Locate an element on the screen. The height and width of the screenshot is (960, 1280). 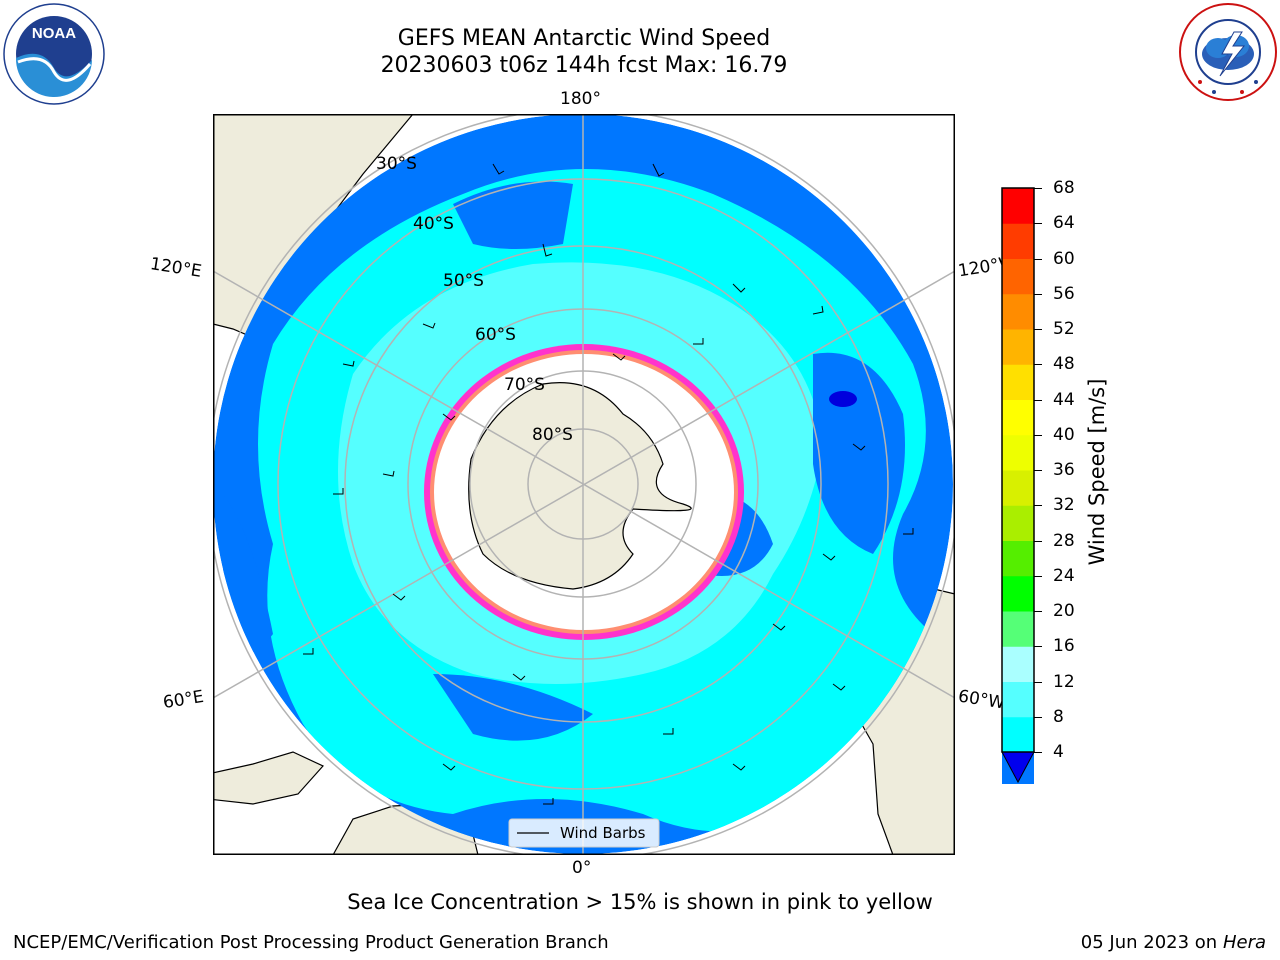
colorbar-tick-label: 8 is located at coordinates (1058, 716).